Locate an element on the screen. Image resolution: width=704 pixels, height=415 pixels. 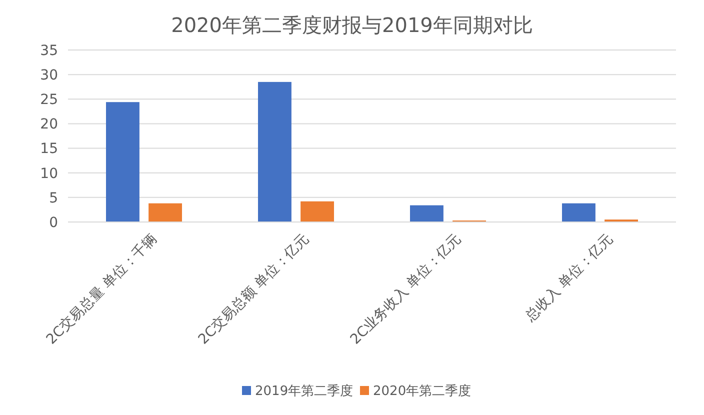
legend-label: 2020年第二季度 is located at coordinates (422, 391).